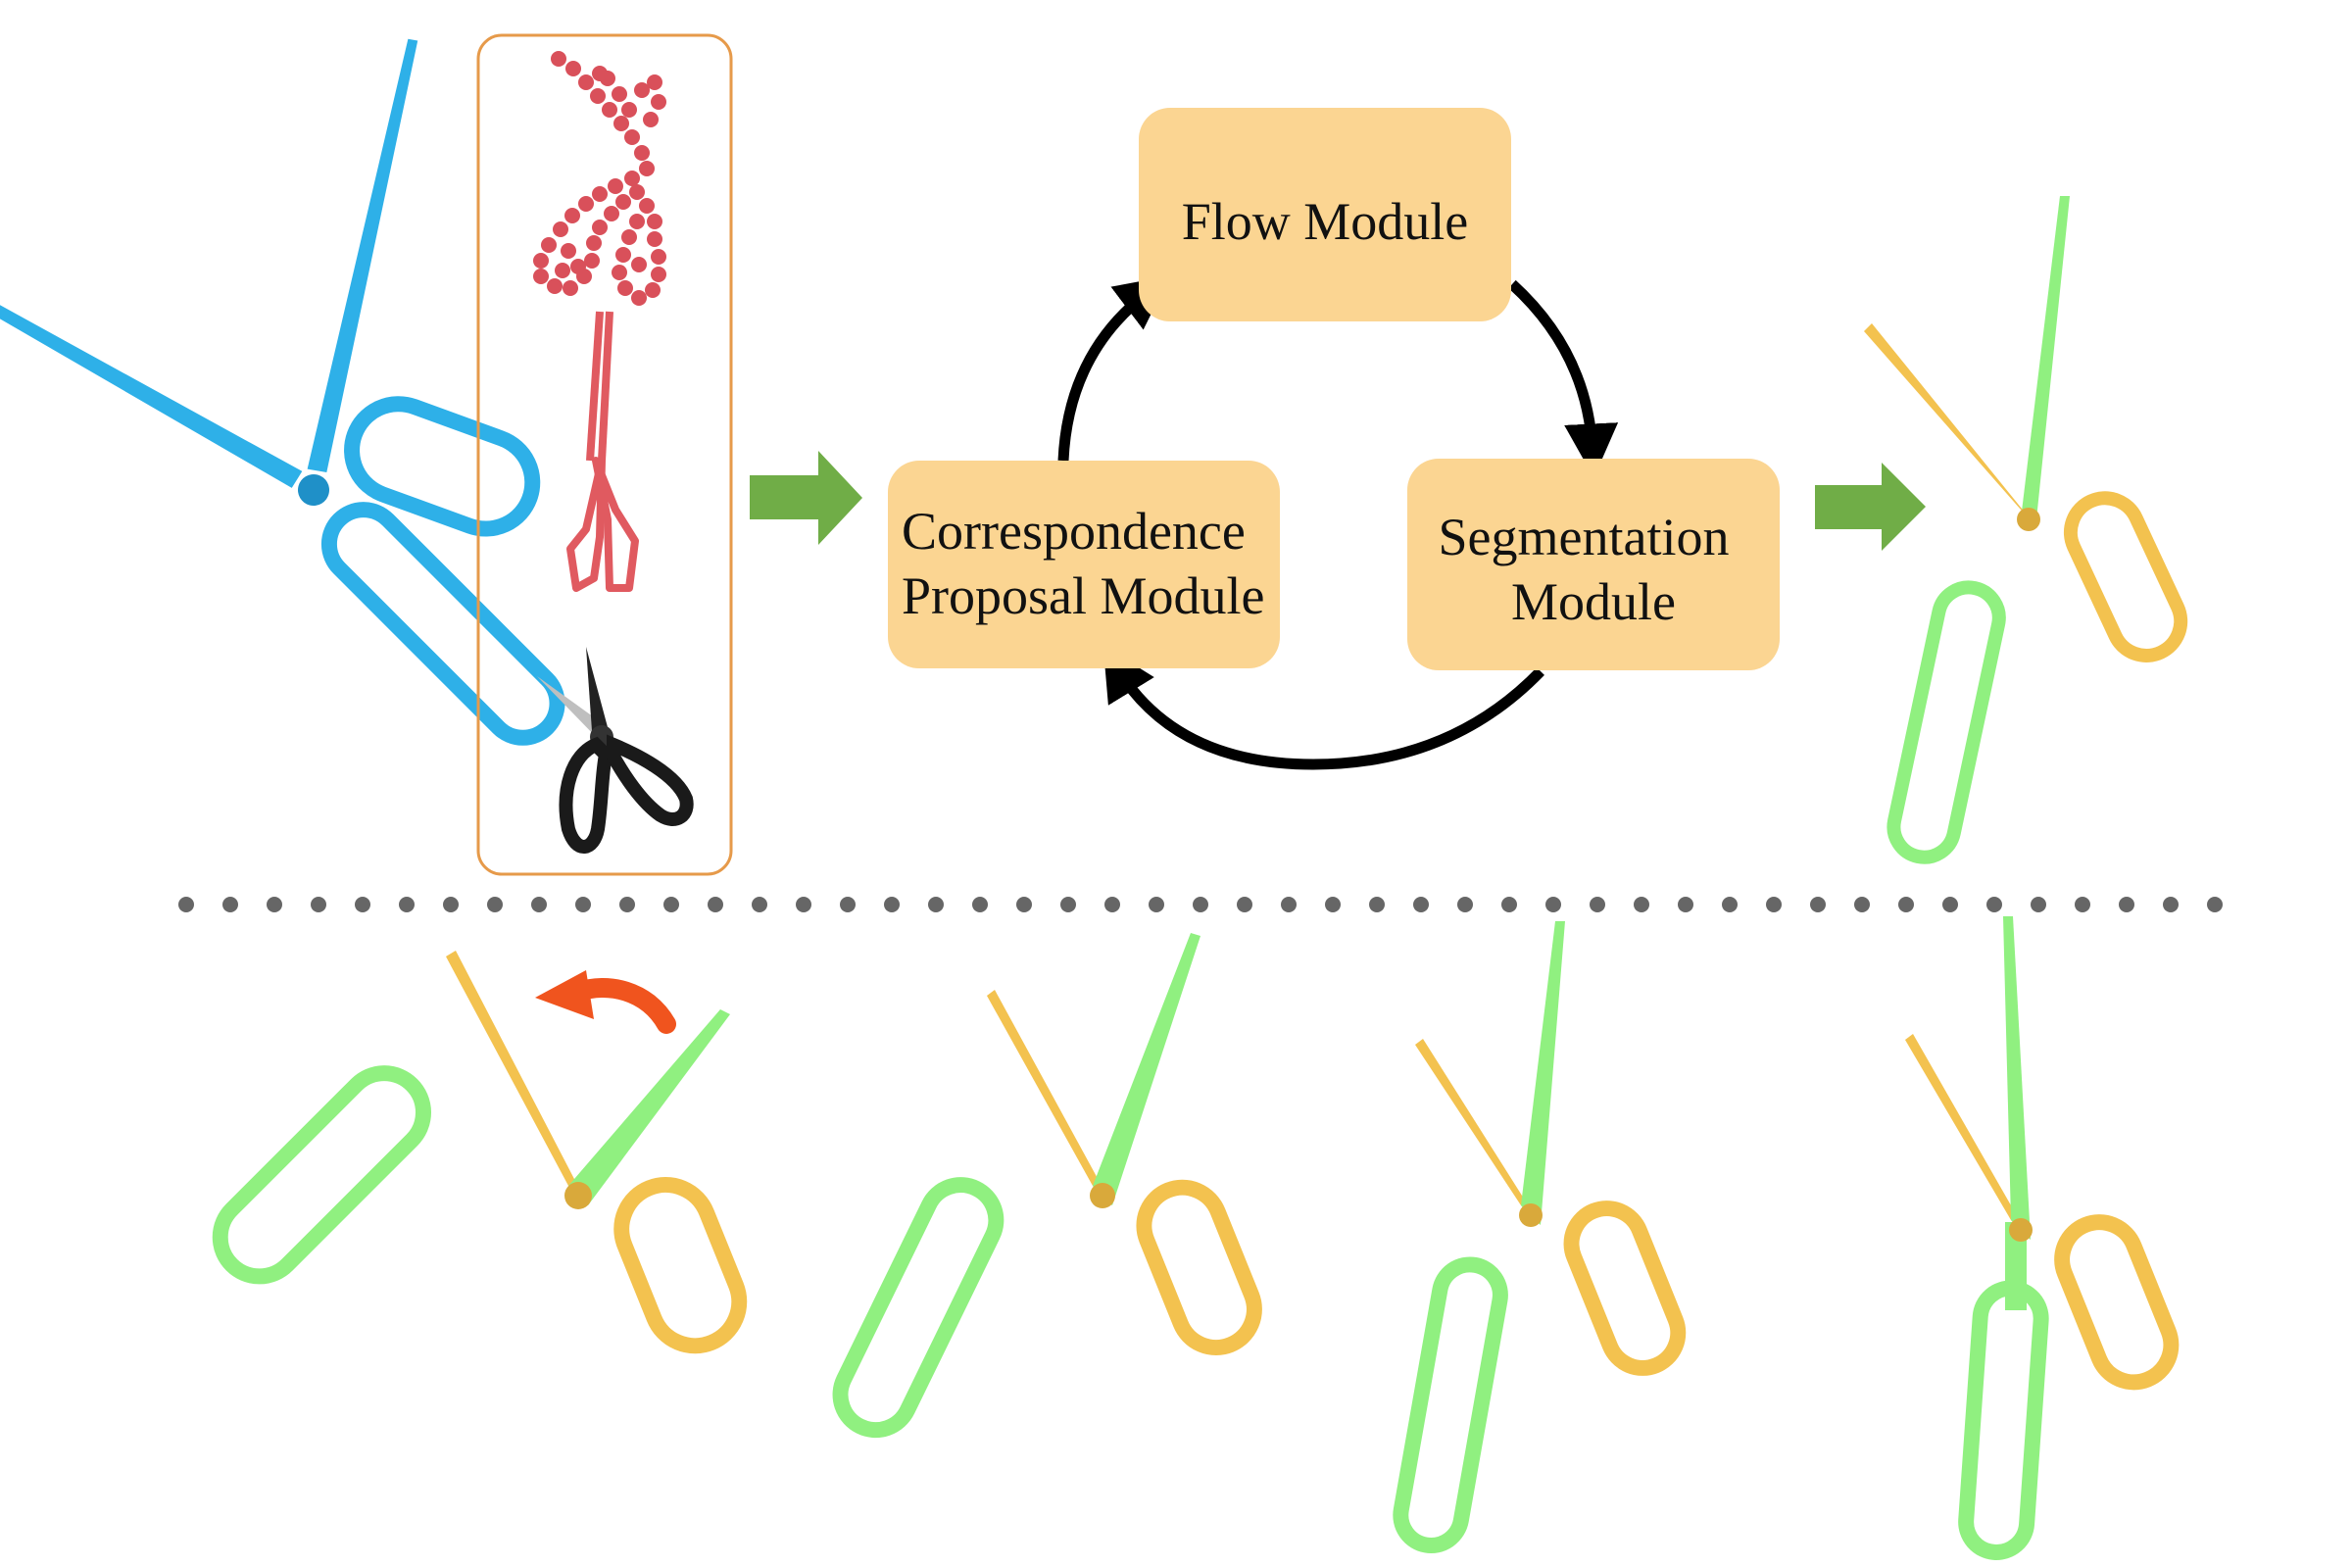 The image size is (2352, 1568). I want to click on output-arrow, so click(1870, 507).